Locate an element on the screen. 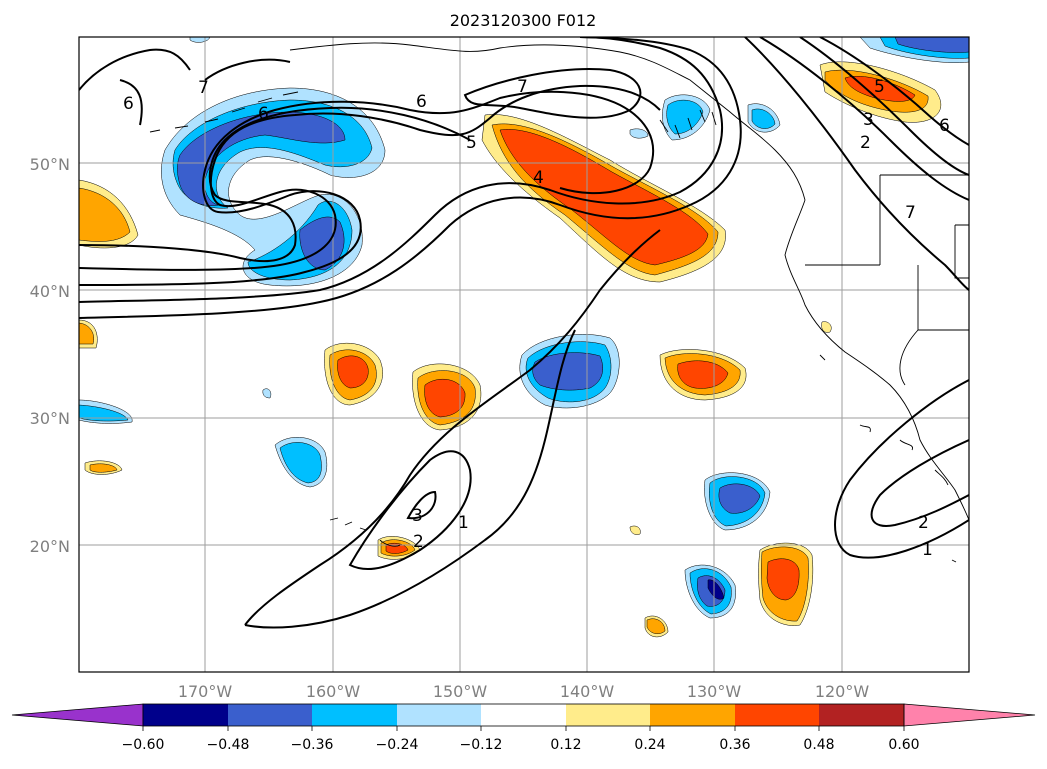 This screenshot has height=769, width=1047. lon-label: 140°W is located at coordinates (587, 691).